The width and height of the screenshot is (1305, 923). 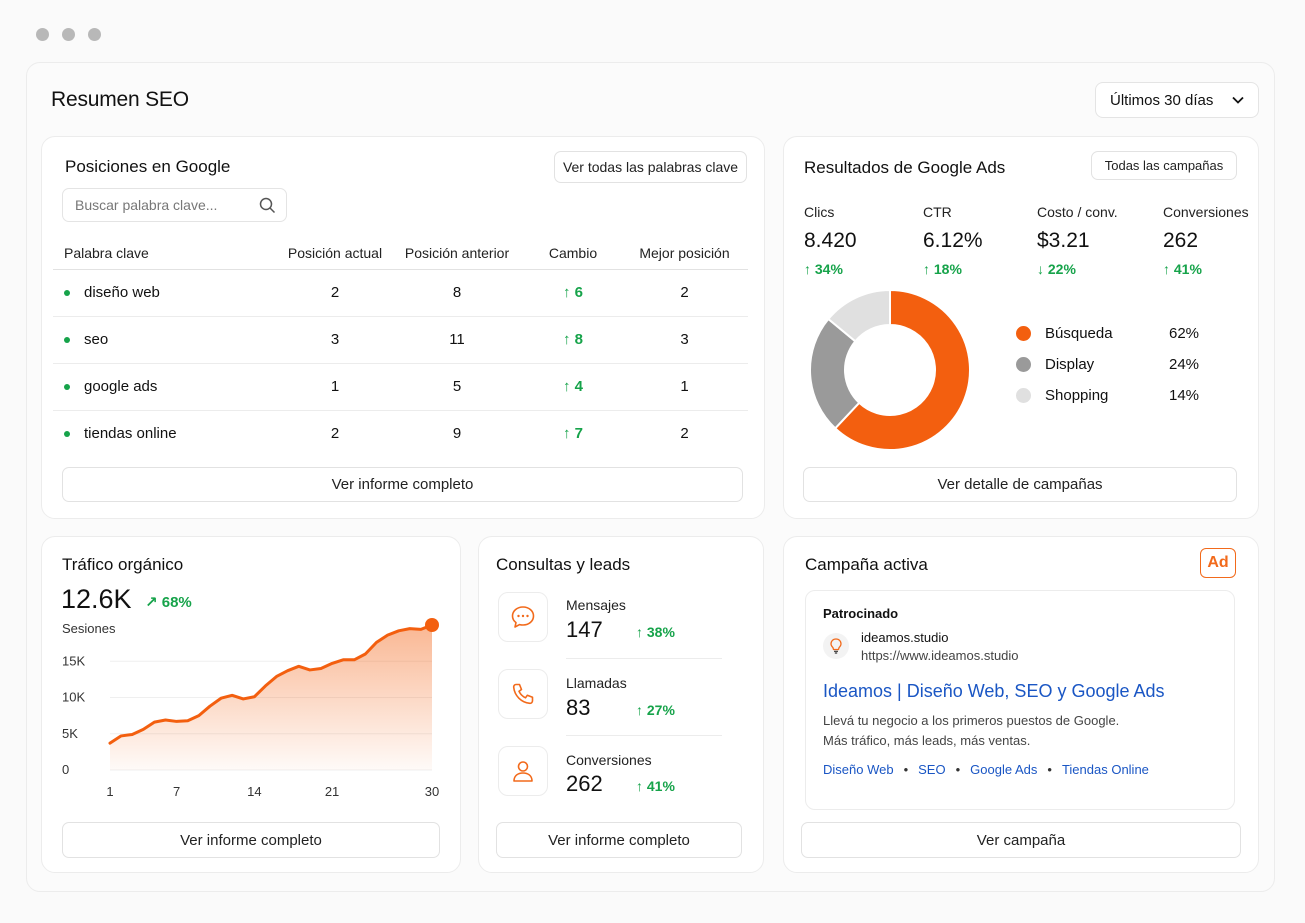 I want to click on ad-headline-link: Ideamos | Diseño Web, SEO y Google Ads, so click(x=994, y=691).